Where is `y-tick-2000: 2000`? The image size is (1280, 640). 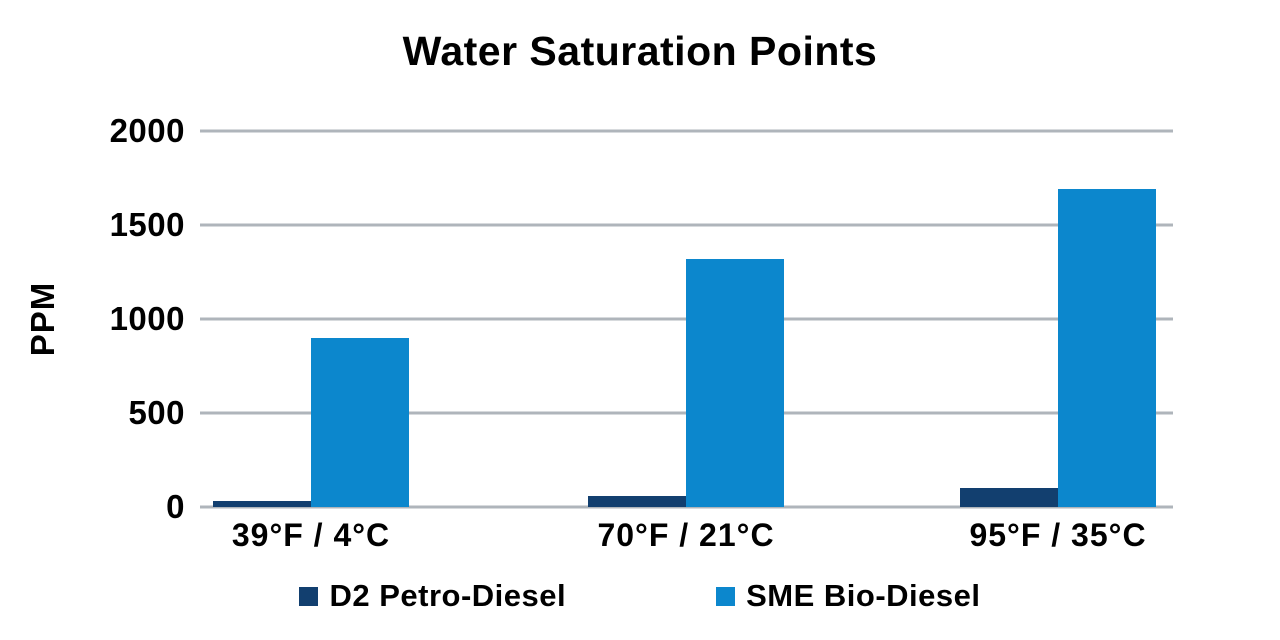 y-tick-2000: 2000 is located at coordinates (147, 130).